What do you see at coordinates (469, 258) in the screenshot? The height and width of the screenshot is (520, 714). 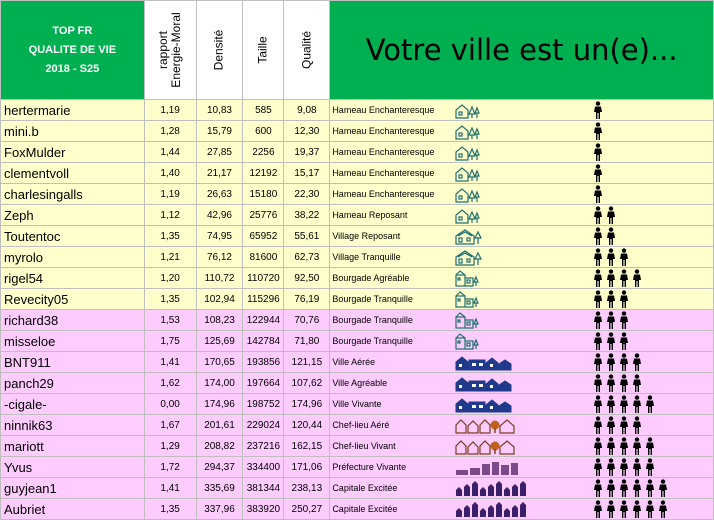 I see `village-house-icon` at bounding box center [469, 258].